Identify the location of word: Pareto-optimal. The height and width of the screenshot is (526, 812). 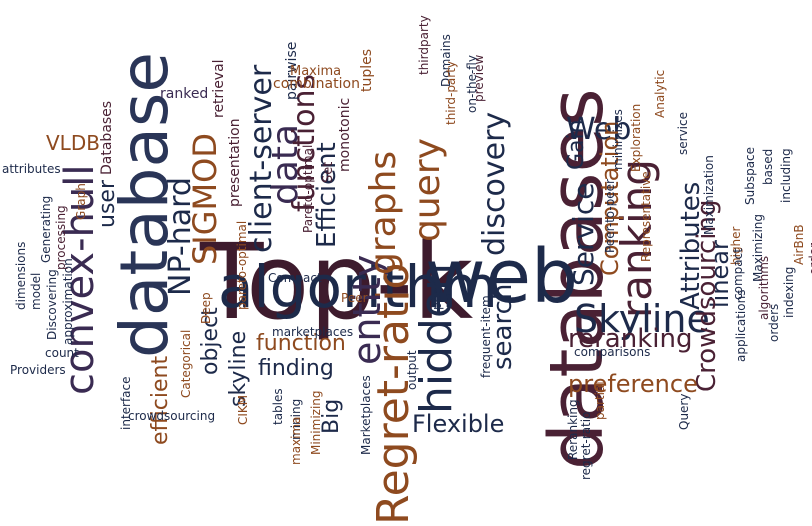
(308, 188).